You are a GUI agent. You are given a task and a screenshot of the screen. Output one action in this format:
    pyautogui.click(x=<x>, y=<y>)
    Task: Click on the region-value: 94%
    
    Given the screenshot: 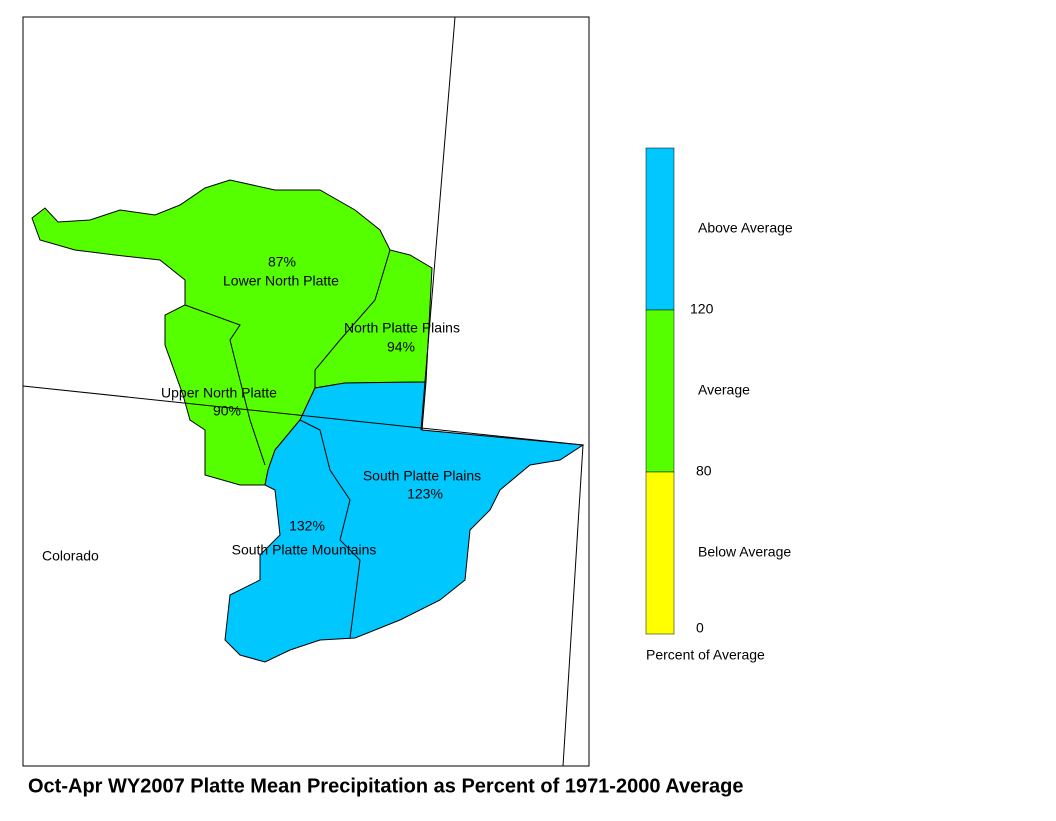 What is the action you would take?
    pyautogui.click(x=401, y=347)
    